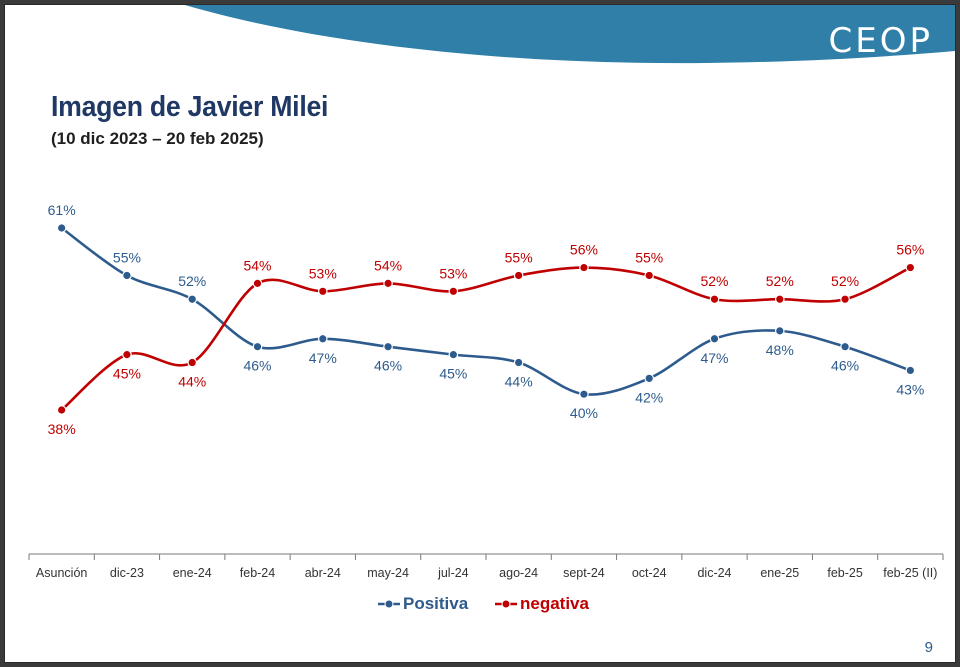 Image resolution: width=960 pixels, height=667 pixels. What do you see at coordinates (519, 382) in the screenshot?
I see `data-label-positiva: 44%` at bounding box center [519, 382].